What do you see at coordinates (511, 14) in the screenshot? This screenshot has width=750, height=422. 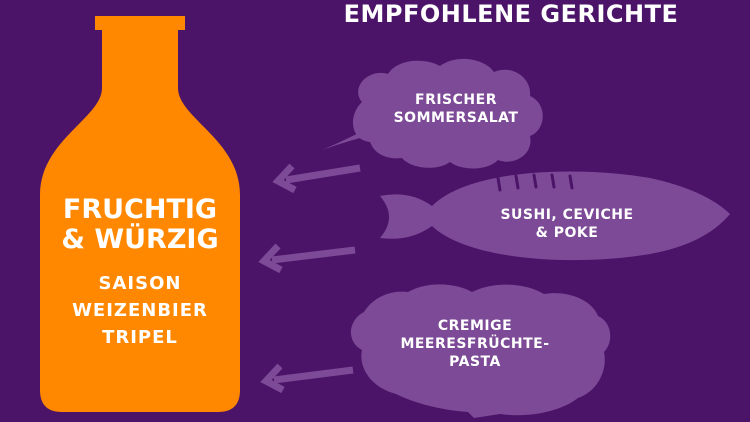 I see `page-title: EMPFOHLENE GERICHTE` at bounding box center [511, 14].